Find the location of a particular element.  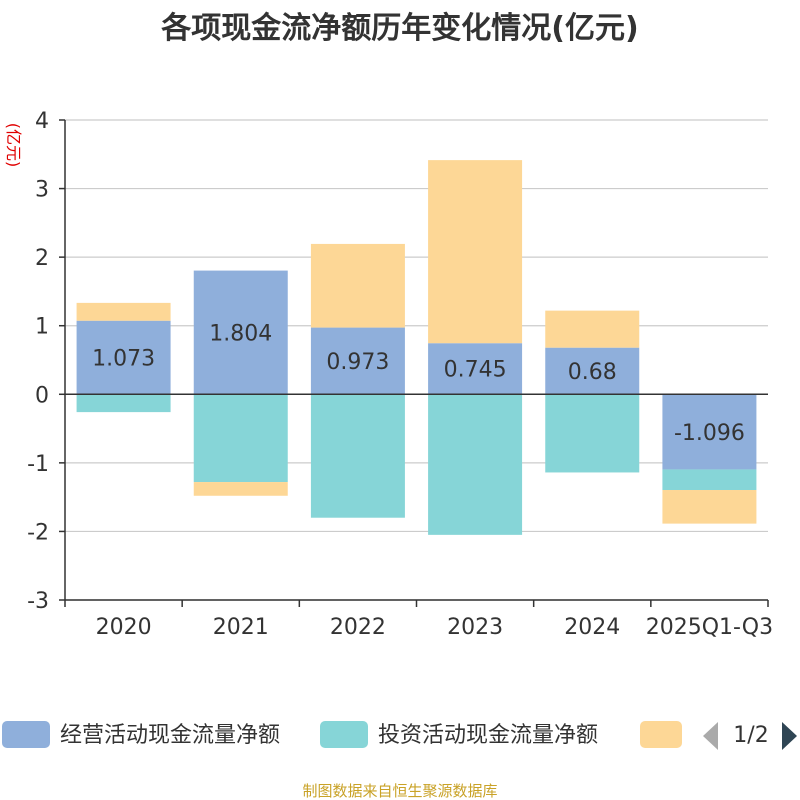

legend-swatch-investing is located at coordinates (344, 734).